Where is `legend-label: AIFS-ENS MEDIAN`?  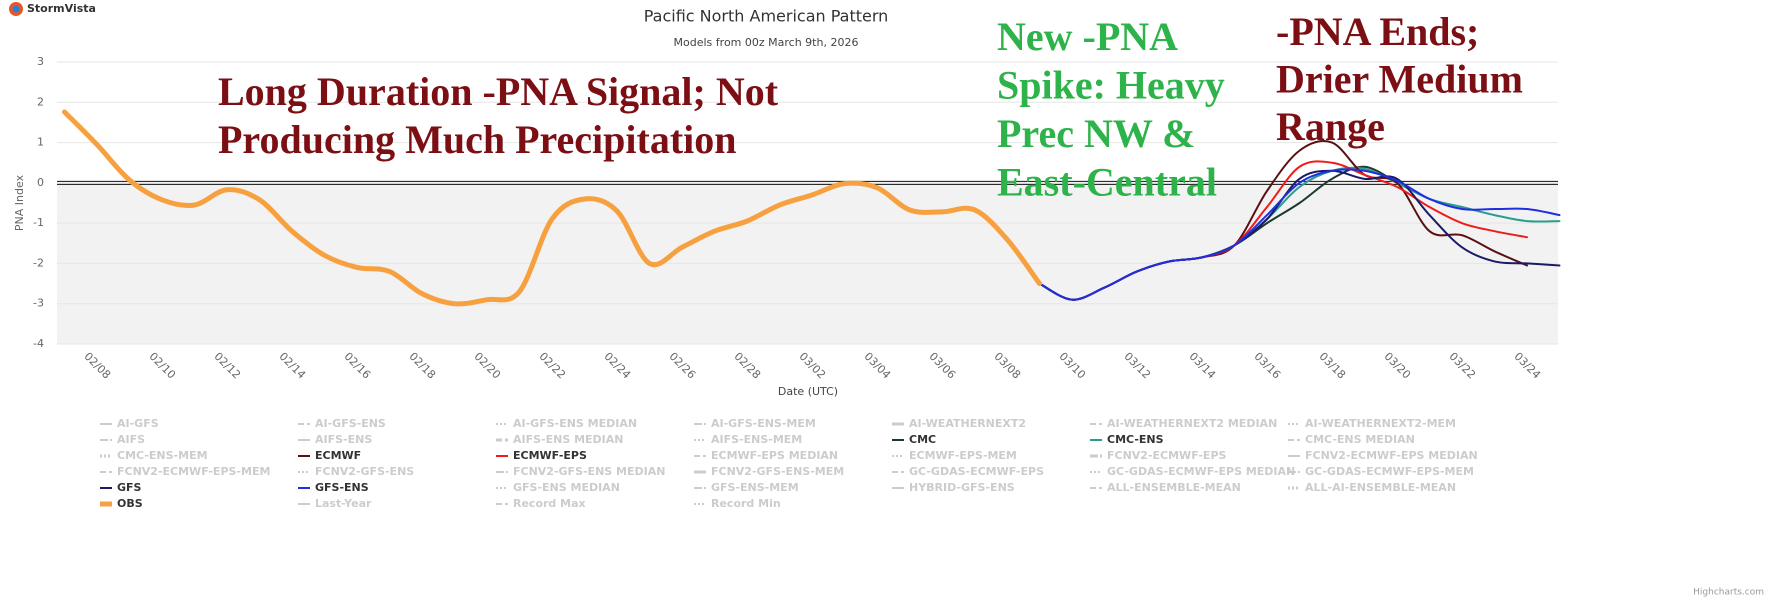 legend-label: AIFS-ENS MEDIAN is located at coordinates (568, 439).